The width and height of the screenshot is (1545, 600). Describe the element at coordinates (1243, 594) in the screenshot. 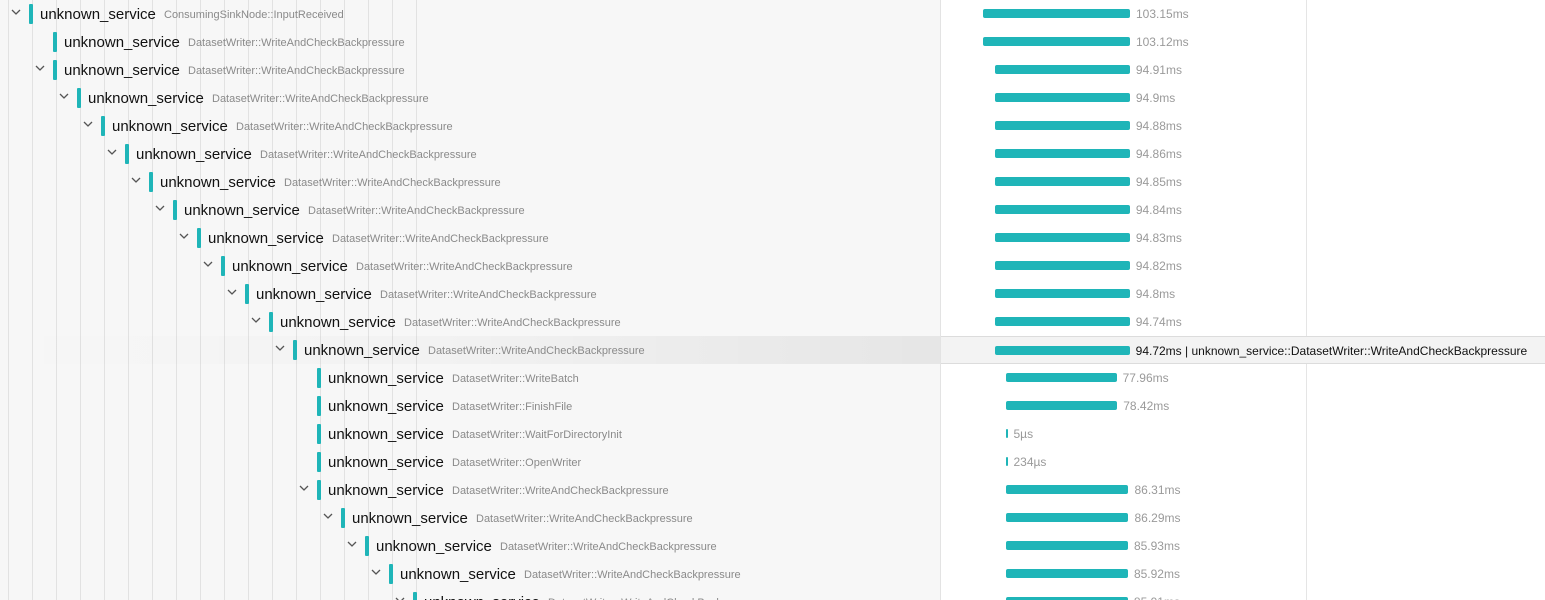

I see `timeline-row: 85.91ms` at that location.